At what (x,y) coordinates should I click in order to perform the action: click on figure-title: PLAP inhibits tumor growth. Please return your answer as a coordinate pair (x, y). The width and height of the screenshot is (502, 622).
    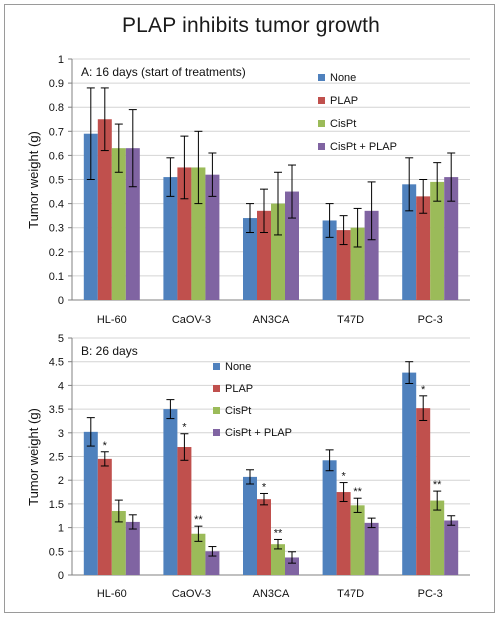
    Looking at the image, I should click on (251, 25).